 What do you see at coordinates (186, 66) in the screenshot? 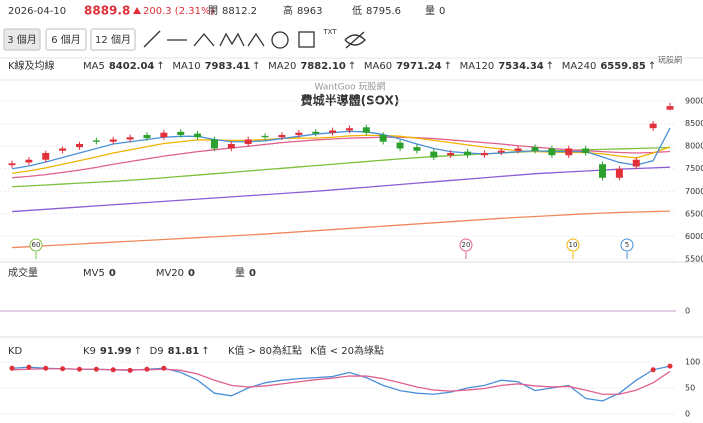
I see `legend-name: MA10` at bounding box center [186, 66].